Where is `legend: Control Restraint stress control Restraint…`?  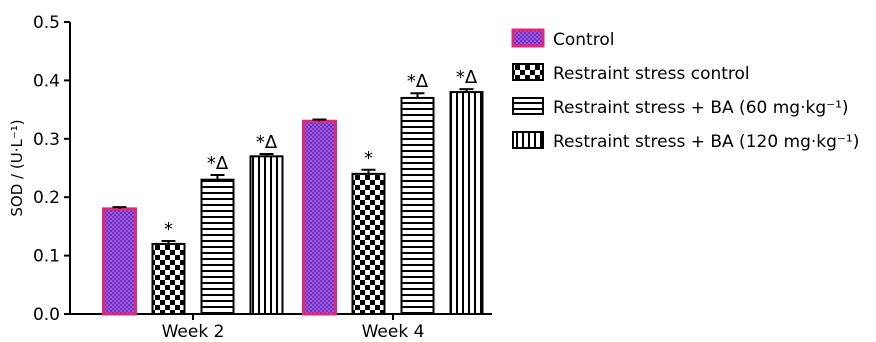 legend: Control Restraint stress control Restraint… is located at coordinates (686, 91).